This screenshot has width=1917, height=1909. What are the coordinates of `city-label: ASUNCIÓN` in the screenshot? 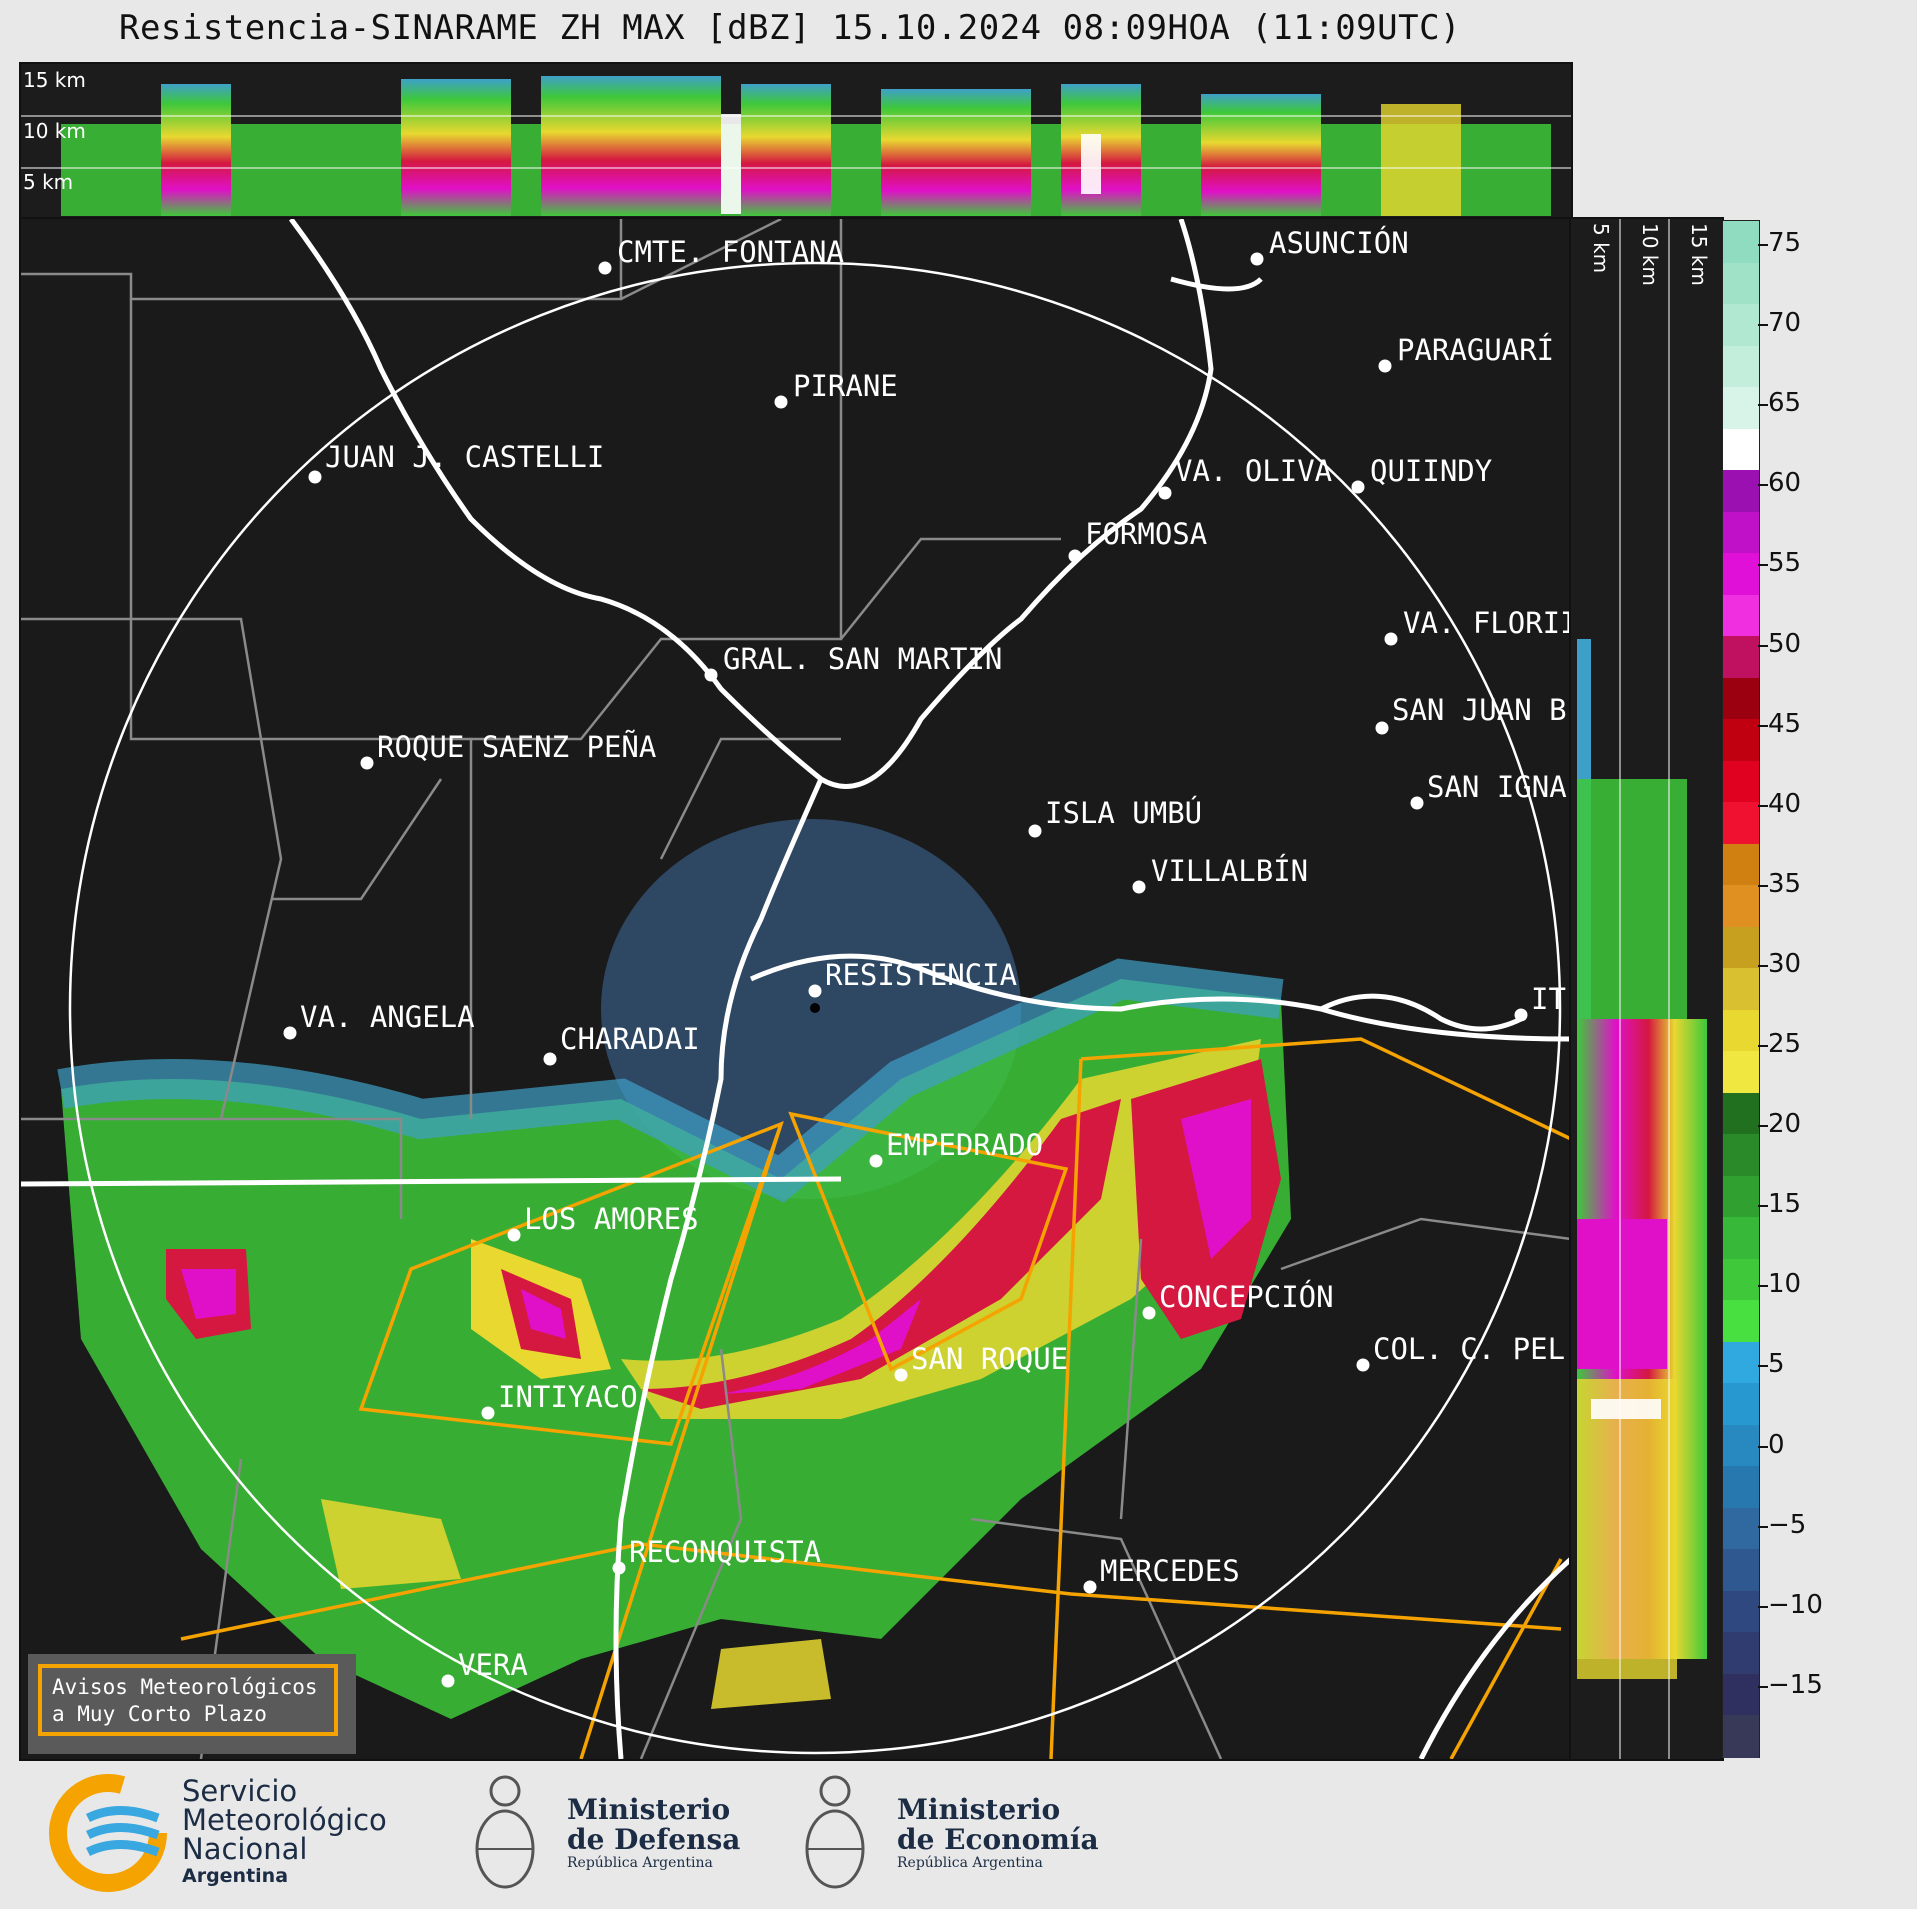 It's located at (1339, 243).